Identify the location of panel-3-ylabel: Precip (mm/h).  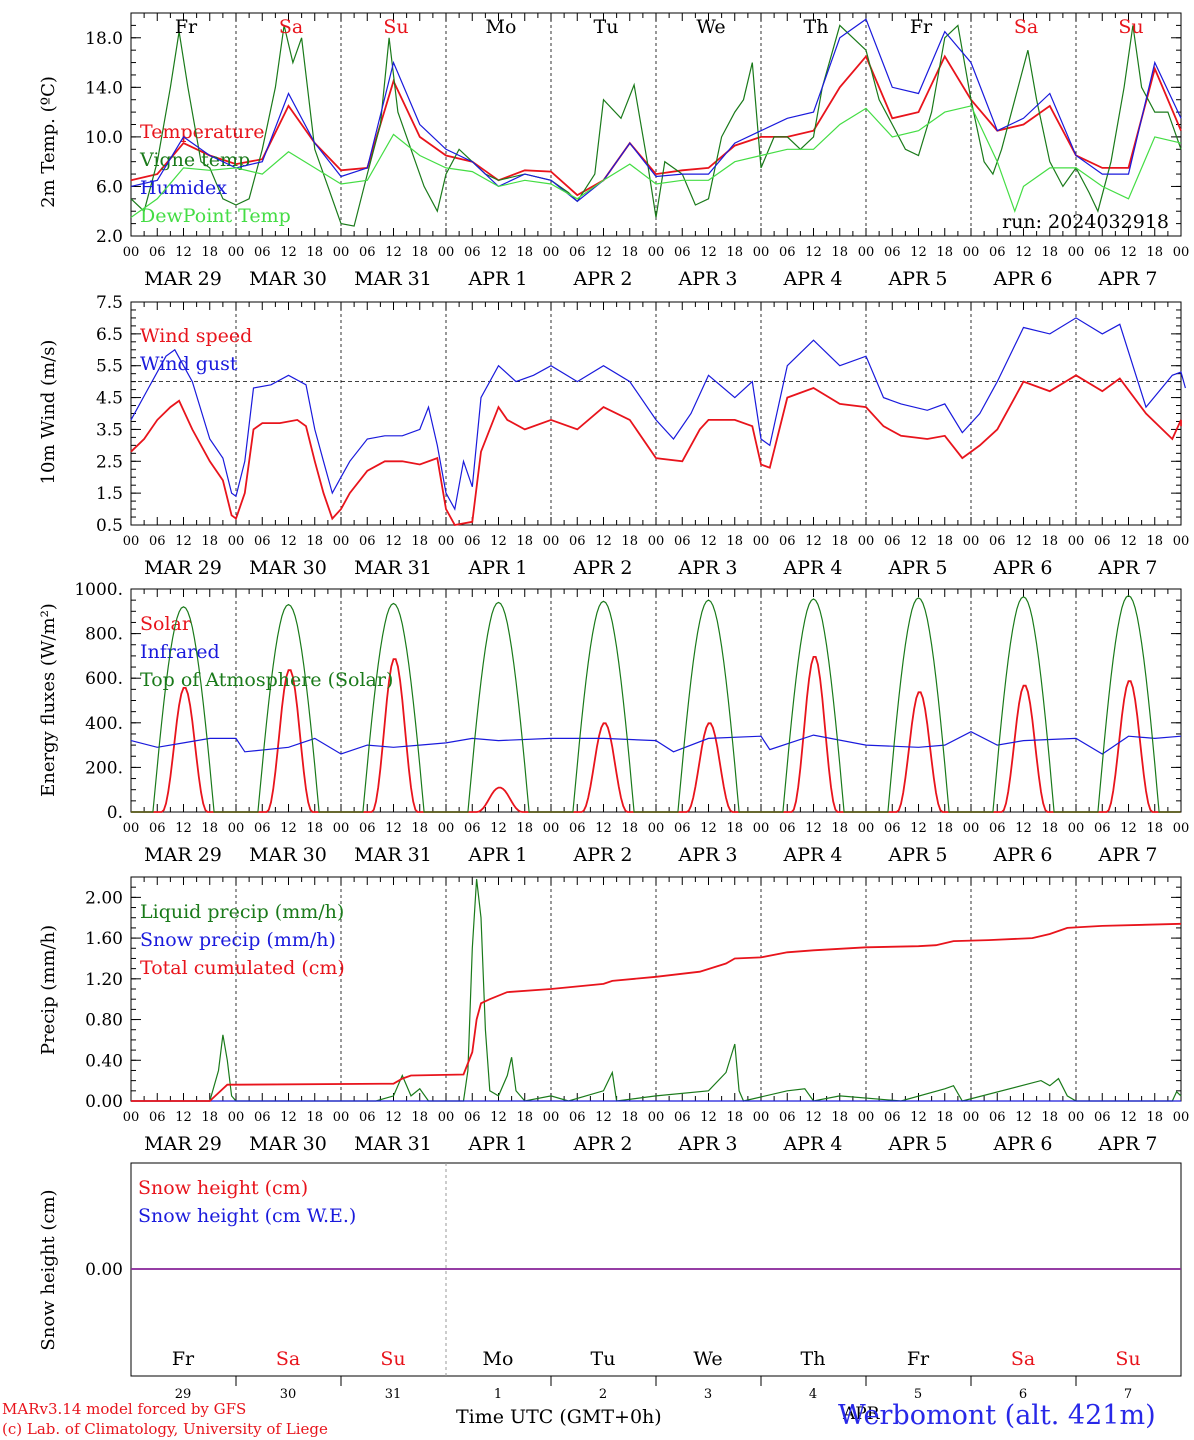
(48, 990).